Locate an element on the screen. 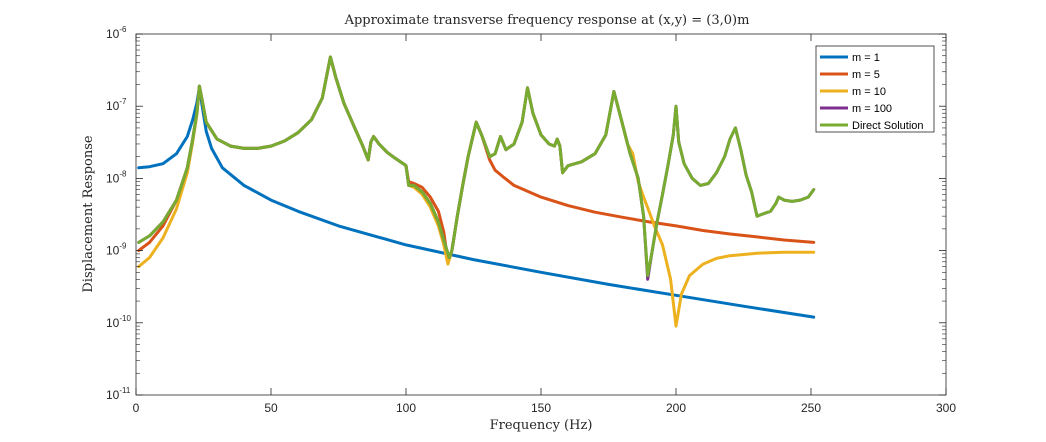 The height and width of the screenshot is (442, 1046). x-tick-label: 150 is located at coordinates (541, 408).